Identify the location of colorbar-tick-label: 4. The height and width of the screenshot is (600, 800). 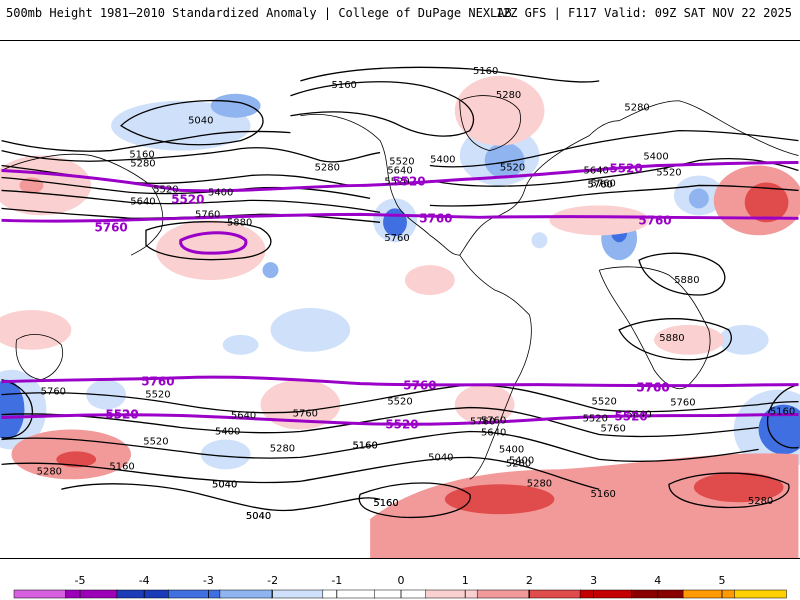
(657, 580).